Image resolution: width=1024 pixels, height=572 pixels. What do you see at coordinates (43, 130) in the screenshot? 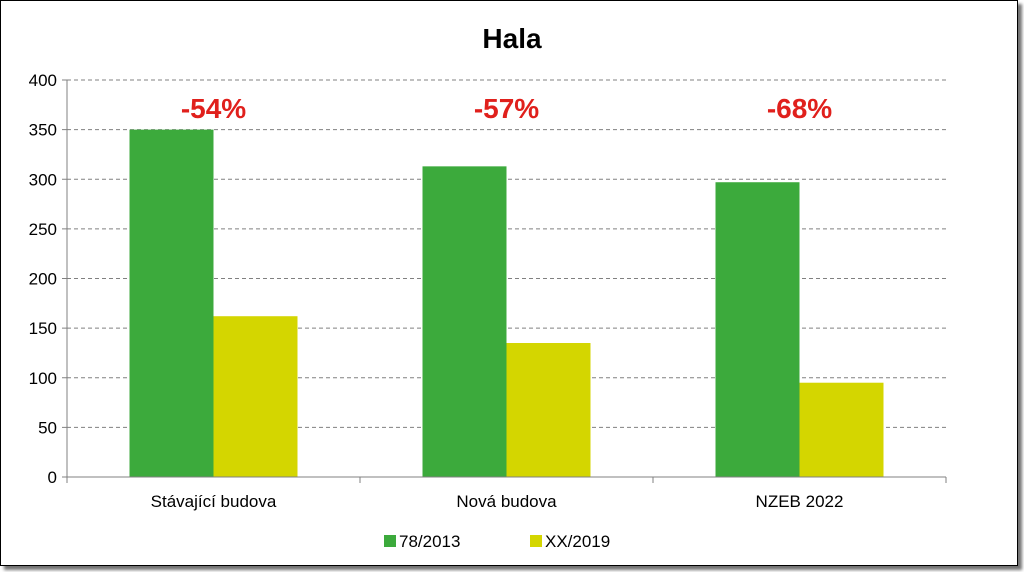
I see `y-tick-label: 350` at bounding box center [43, 130].